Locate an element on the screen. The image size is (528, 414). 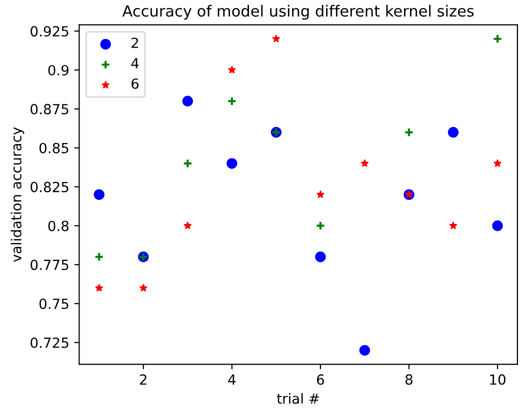
y-tick-label: 0.85 is located at coordinates (53, 148).